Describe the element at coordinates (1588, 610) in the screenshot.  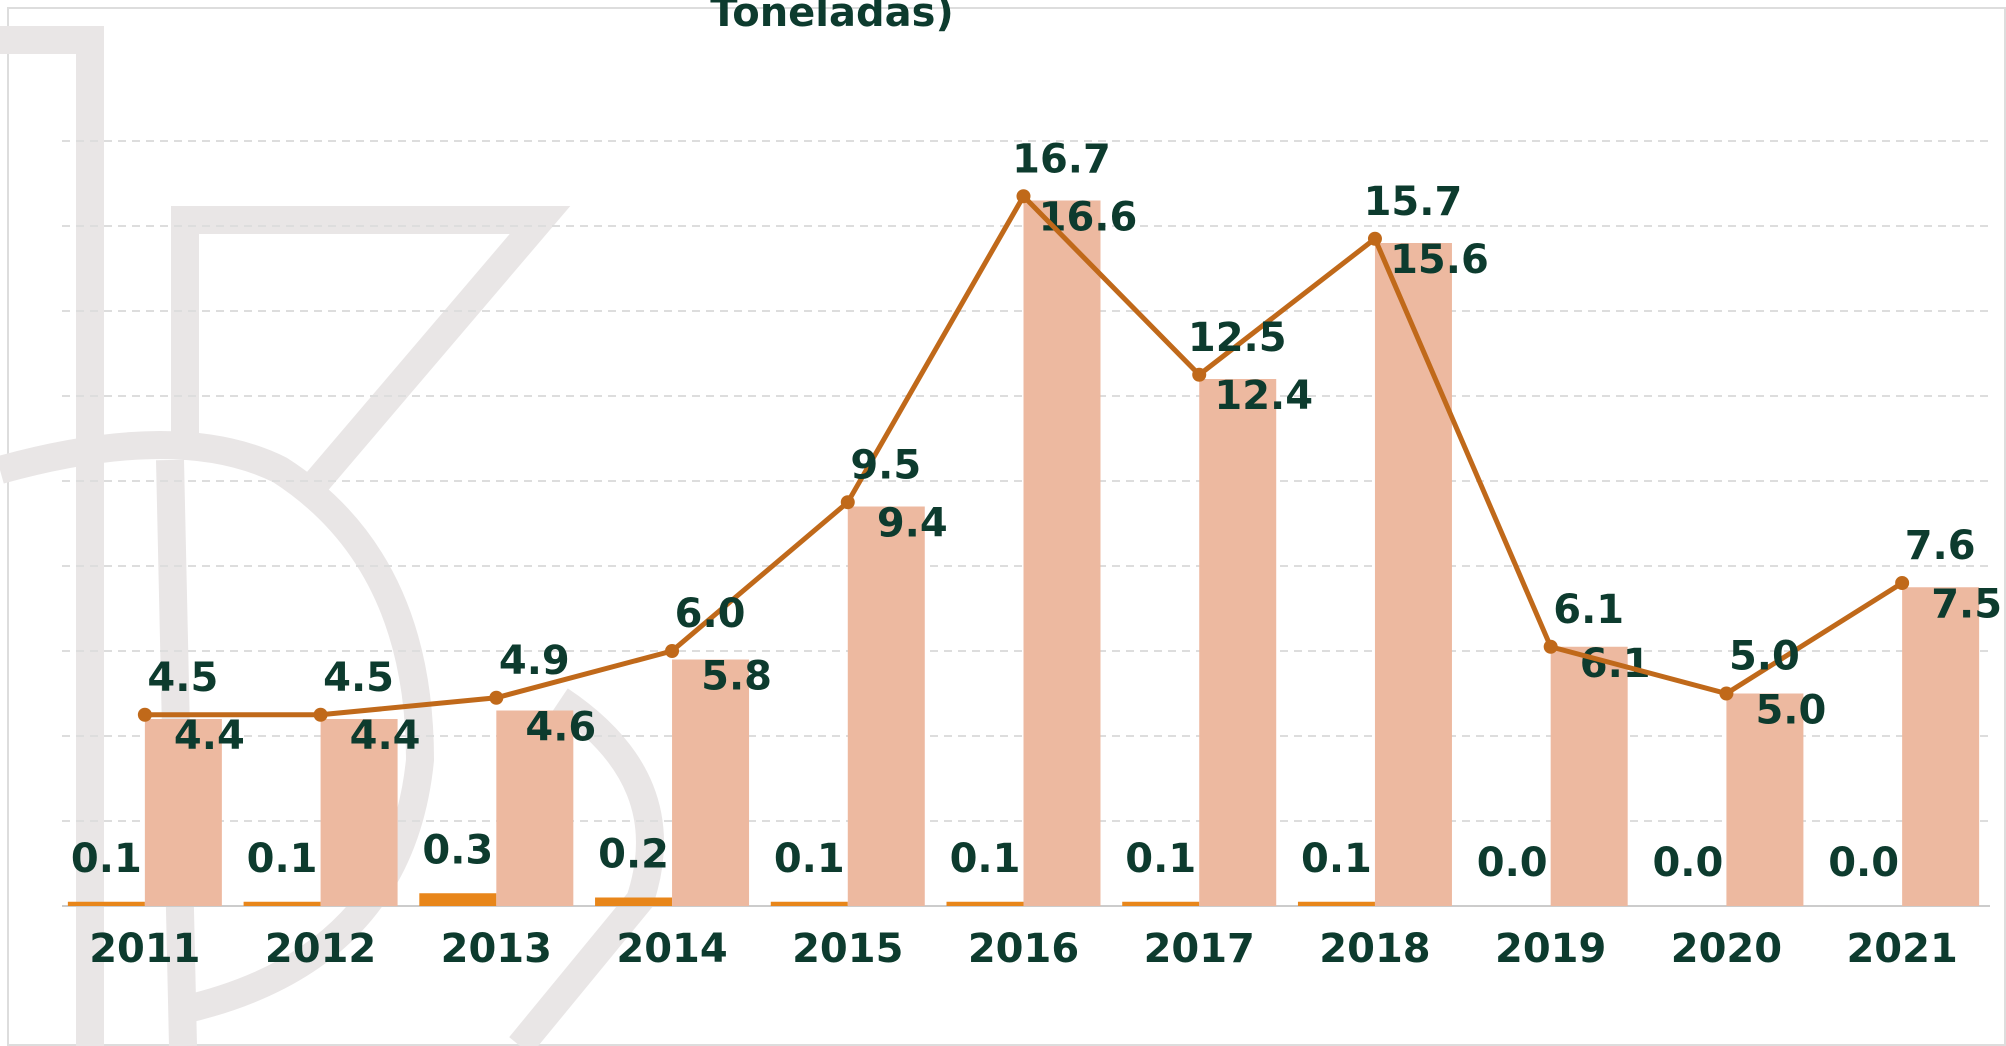
I see `value-label: 6.1` at that location.